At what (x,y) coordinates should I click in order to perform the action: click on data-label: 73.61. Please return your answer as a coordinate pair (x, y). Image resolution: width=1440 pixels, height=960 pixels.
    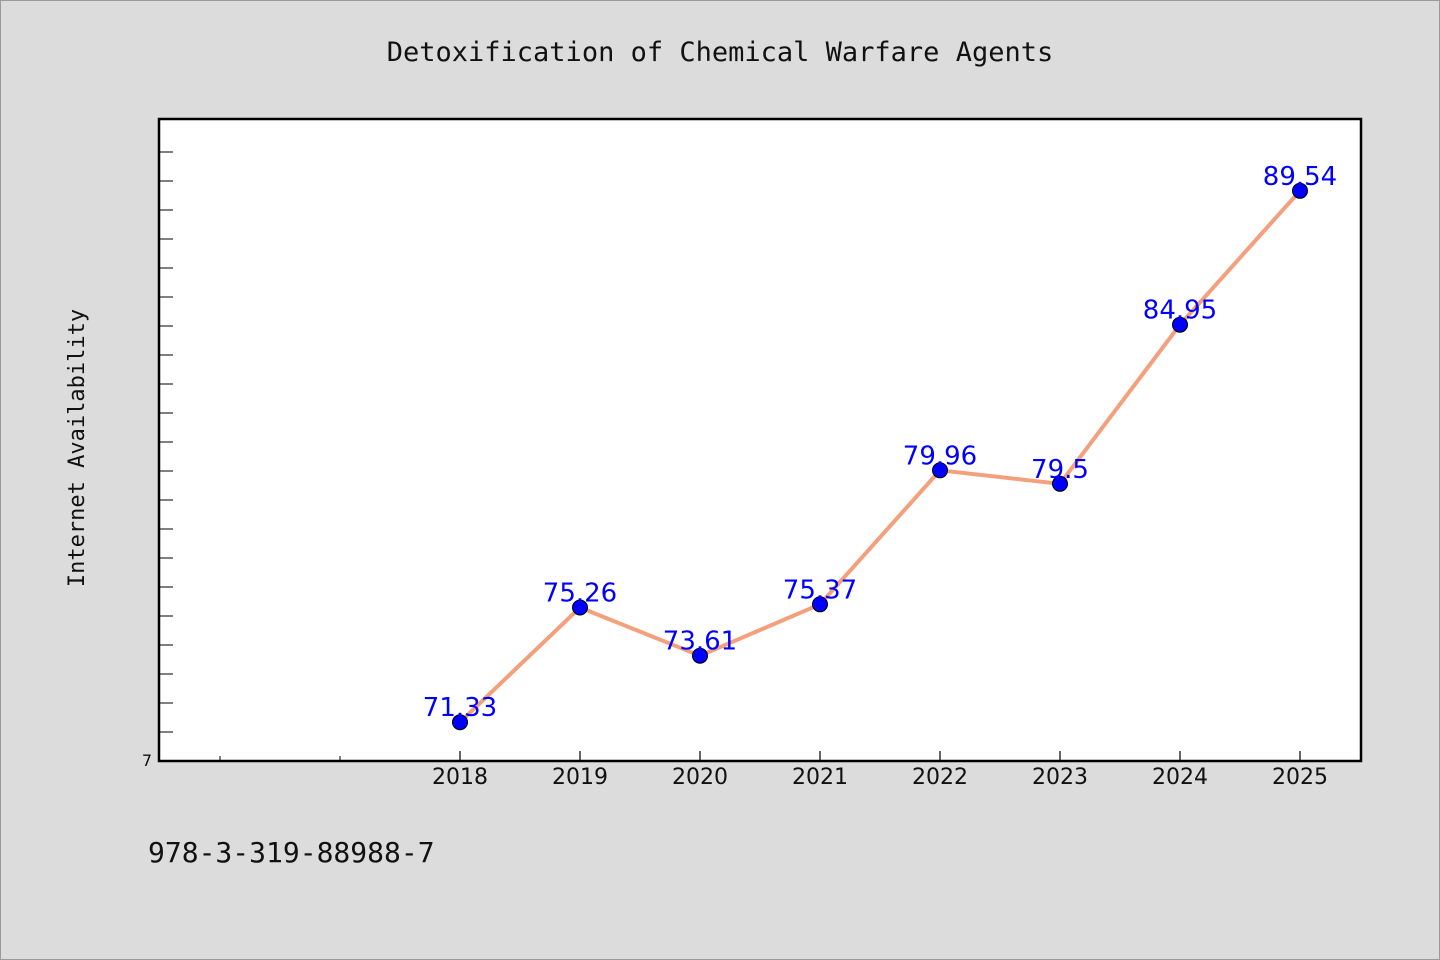
    Looking at the image, I should click on (700, 642).